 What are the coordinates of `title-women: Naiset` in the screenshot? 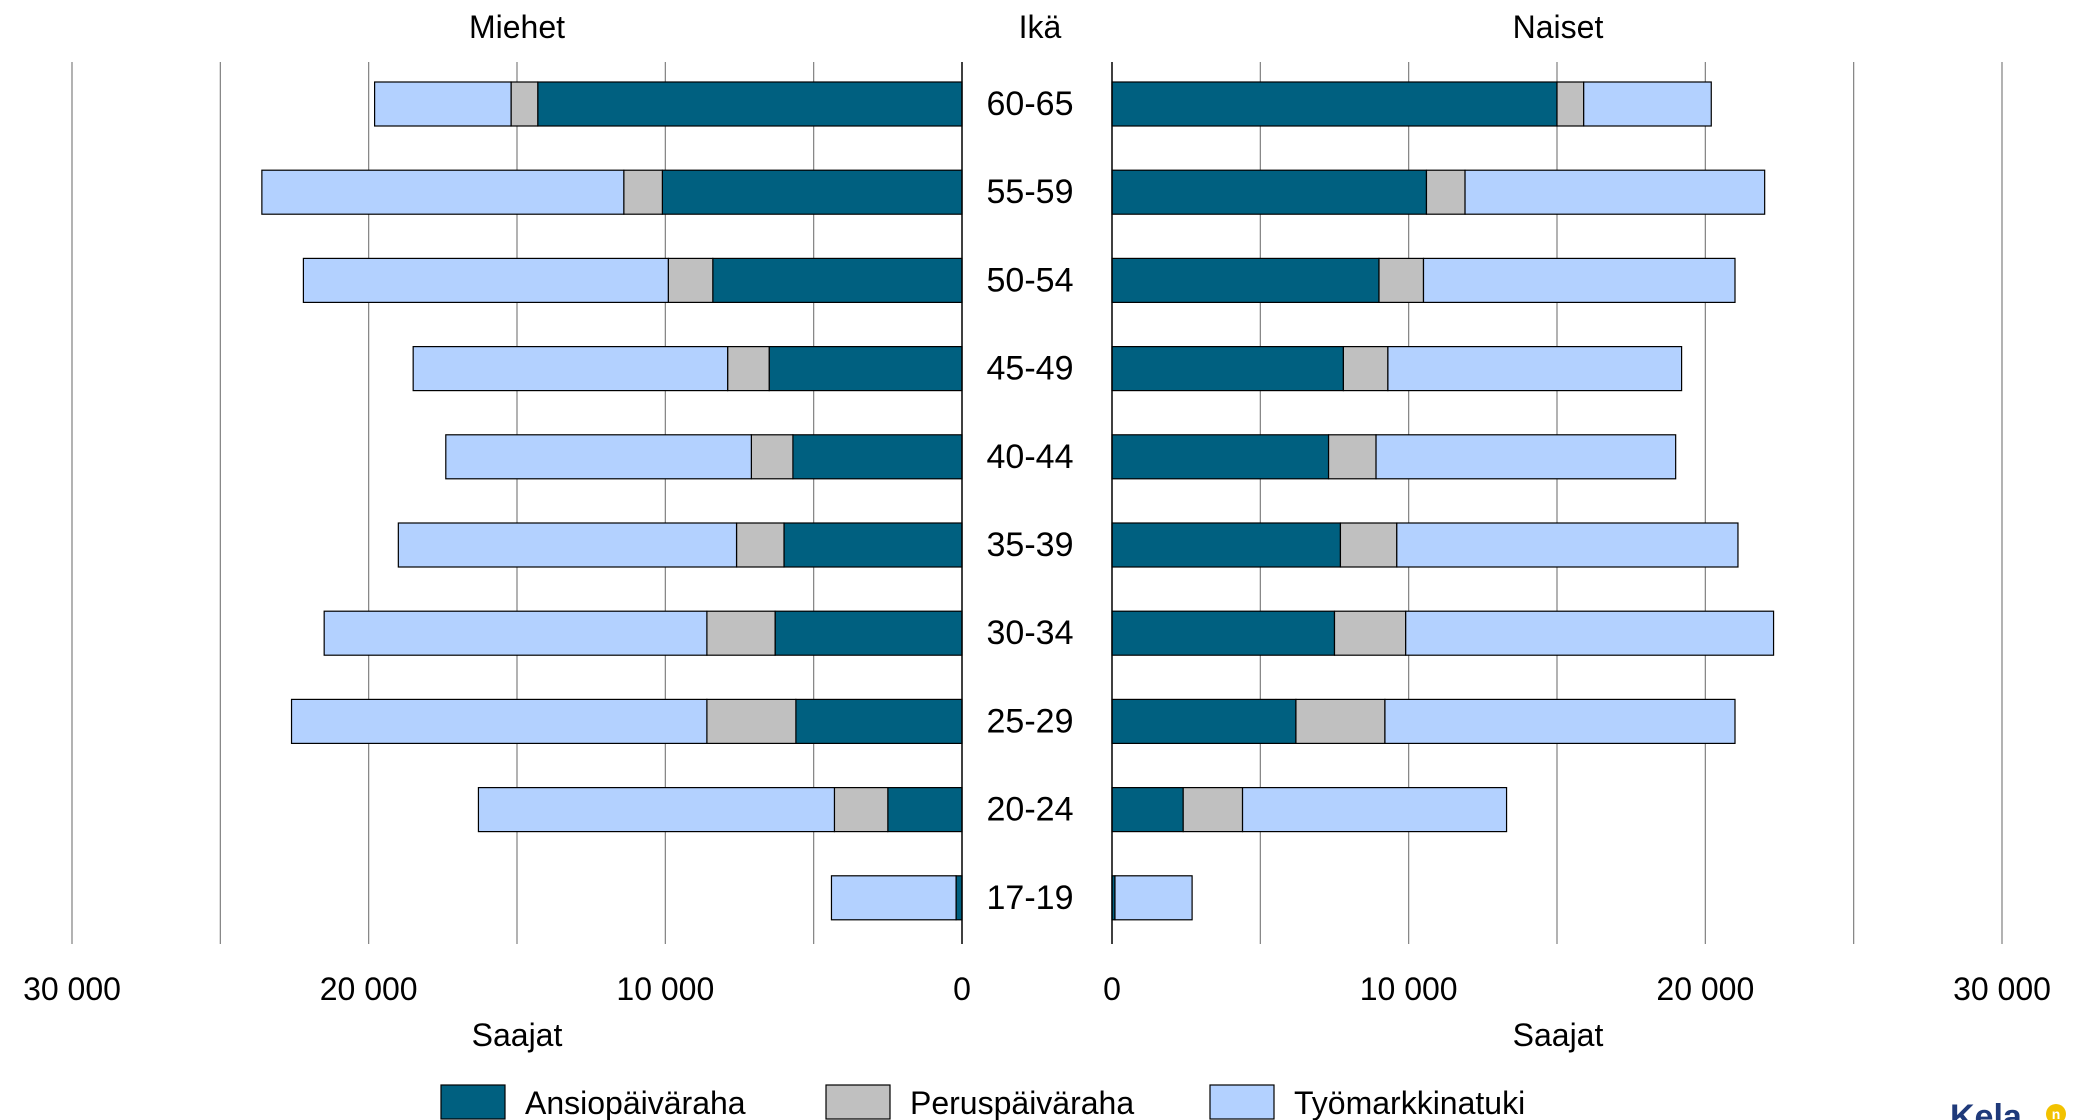 It's located at (1558, 27).